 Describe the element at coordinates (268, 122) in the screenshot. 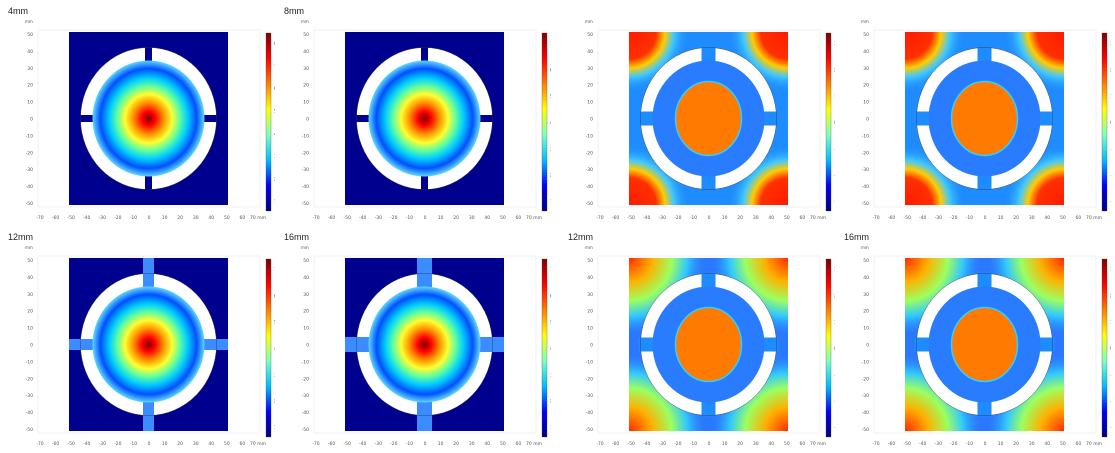

I see `colorbar` at that location.